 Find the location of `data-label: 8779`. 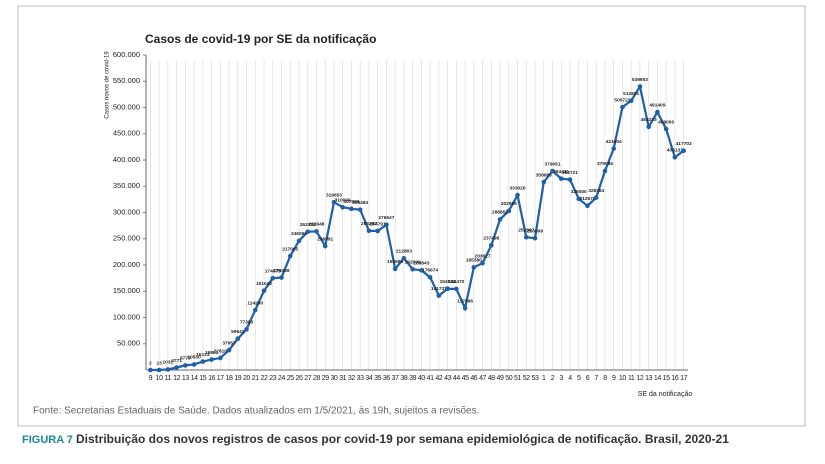

data-label: 8779 is located at coordinates (185, 359).